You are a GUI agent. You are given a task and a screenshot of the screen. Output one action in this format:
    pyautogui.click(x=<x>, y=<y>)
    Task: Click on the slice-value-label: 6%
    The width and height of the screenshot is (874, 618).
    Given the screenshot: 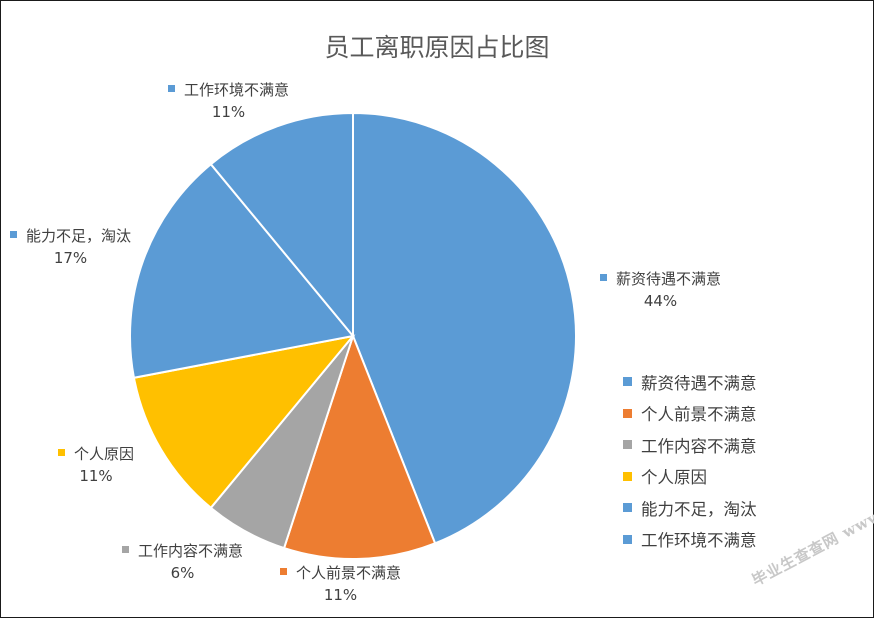 What is the action you would take?
    pyautogui.click(x=182, y=573)
    